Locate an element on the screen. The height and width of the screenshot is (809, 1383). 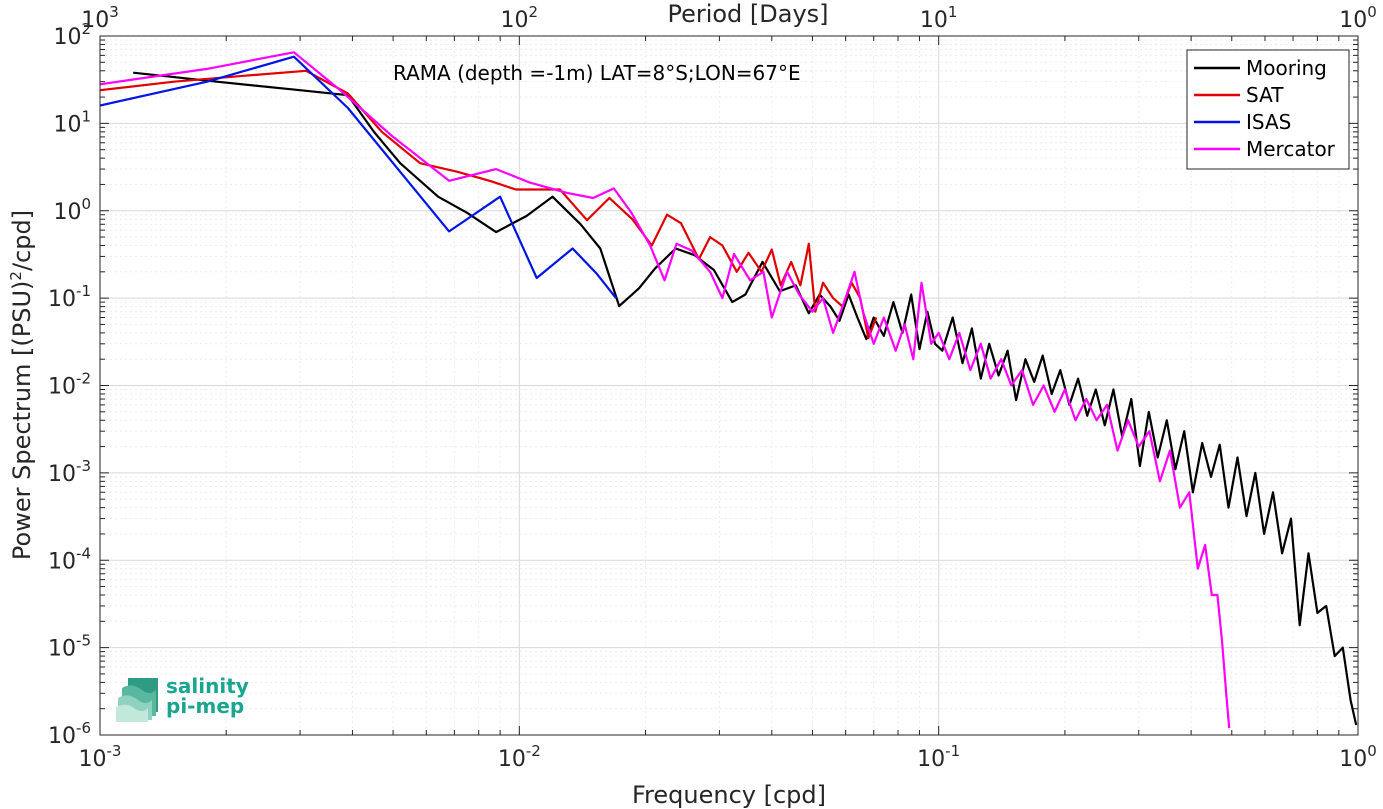
y-tick-label: 10¹ is located at coordinates (72, 122).